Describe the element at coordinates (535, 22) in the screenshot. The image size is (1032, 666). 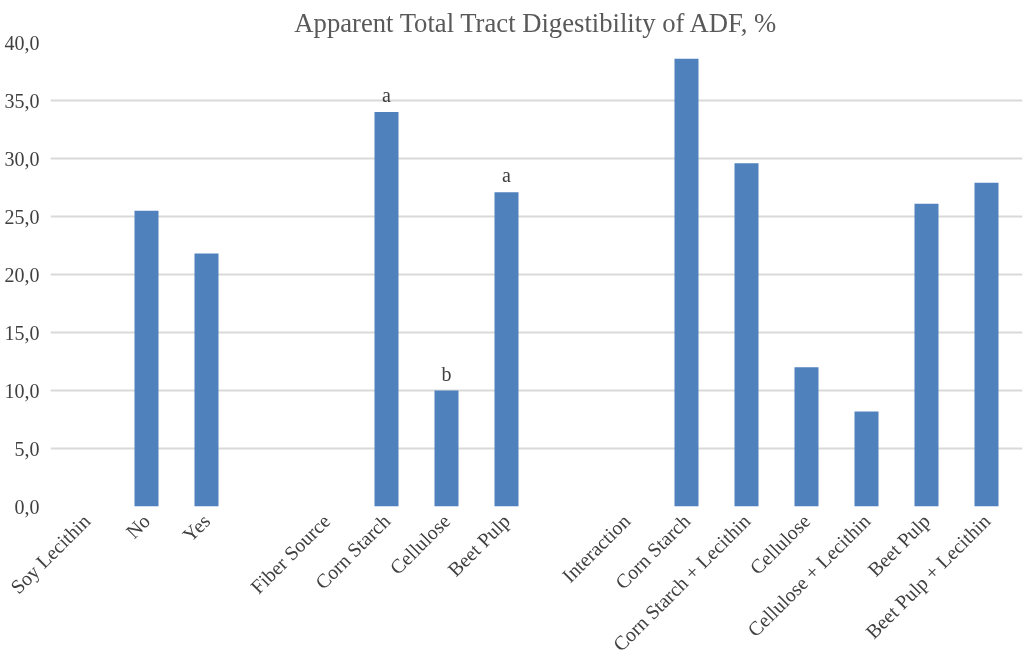
I see `chart-title: Apparent Total Tract Digestibility of ADF, %` at that location.